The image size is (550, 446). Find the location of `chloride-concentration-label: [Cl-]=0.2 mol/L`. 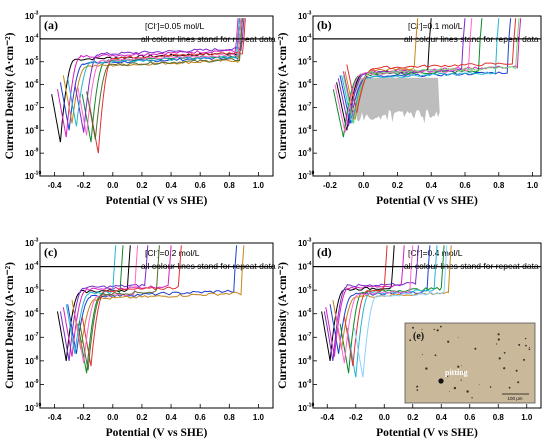

chloride-concentration-label: [Cl-]=0.2 mol/L is located at coordinates (172, 253).